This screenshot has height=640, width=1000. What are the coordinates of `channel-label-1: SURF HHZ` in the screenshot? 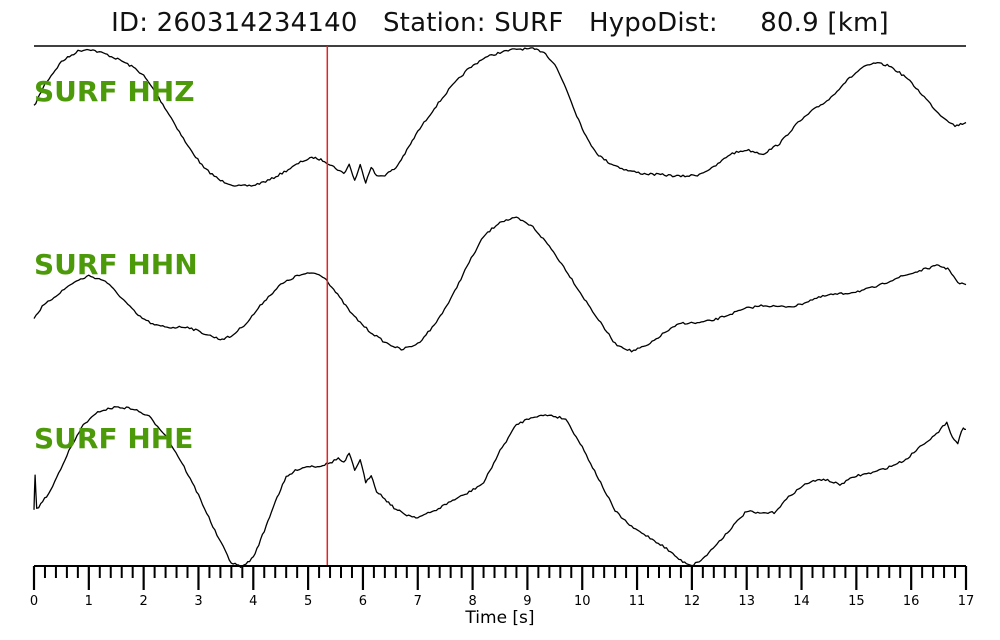 It's located at (114, 91).